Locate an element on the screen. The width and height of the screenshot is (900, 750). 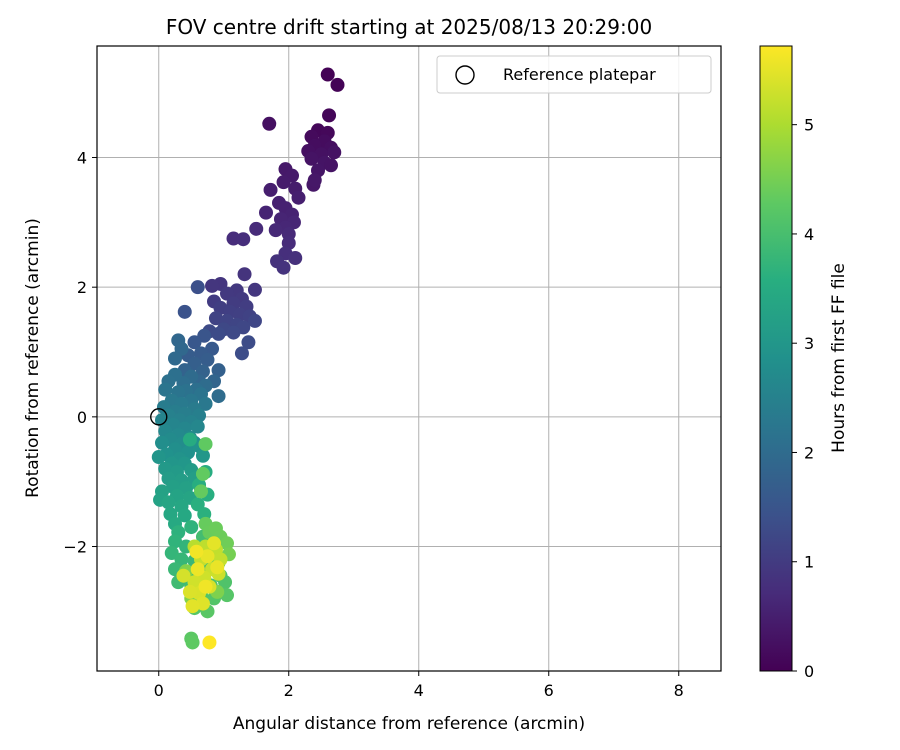
colorbar-tick-label: 3 is located at coordinates (809, 343).